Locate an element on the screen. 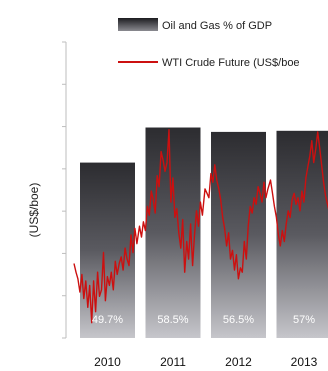 This screenshot has width=328, height=371. x-tick-2012: 2012 is located at coordinates (238, 362).